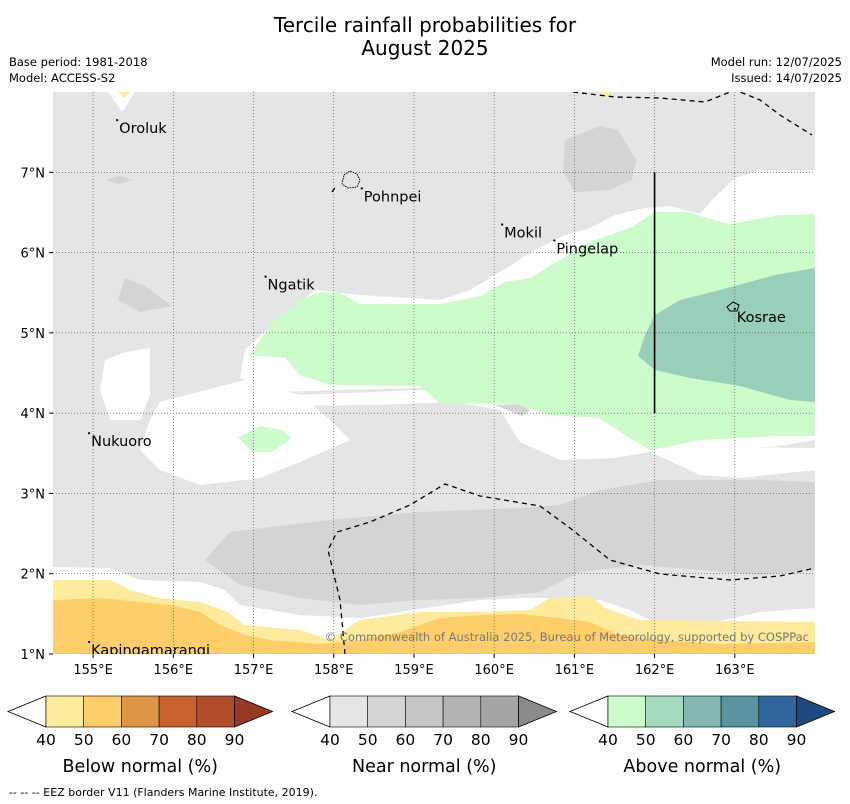  I want to click on colorbar-tick-label: 40, so click(330, 740).